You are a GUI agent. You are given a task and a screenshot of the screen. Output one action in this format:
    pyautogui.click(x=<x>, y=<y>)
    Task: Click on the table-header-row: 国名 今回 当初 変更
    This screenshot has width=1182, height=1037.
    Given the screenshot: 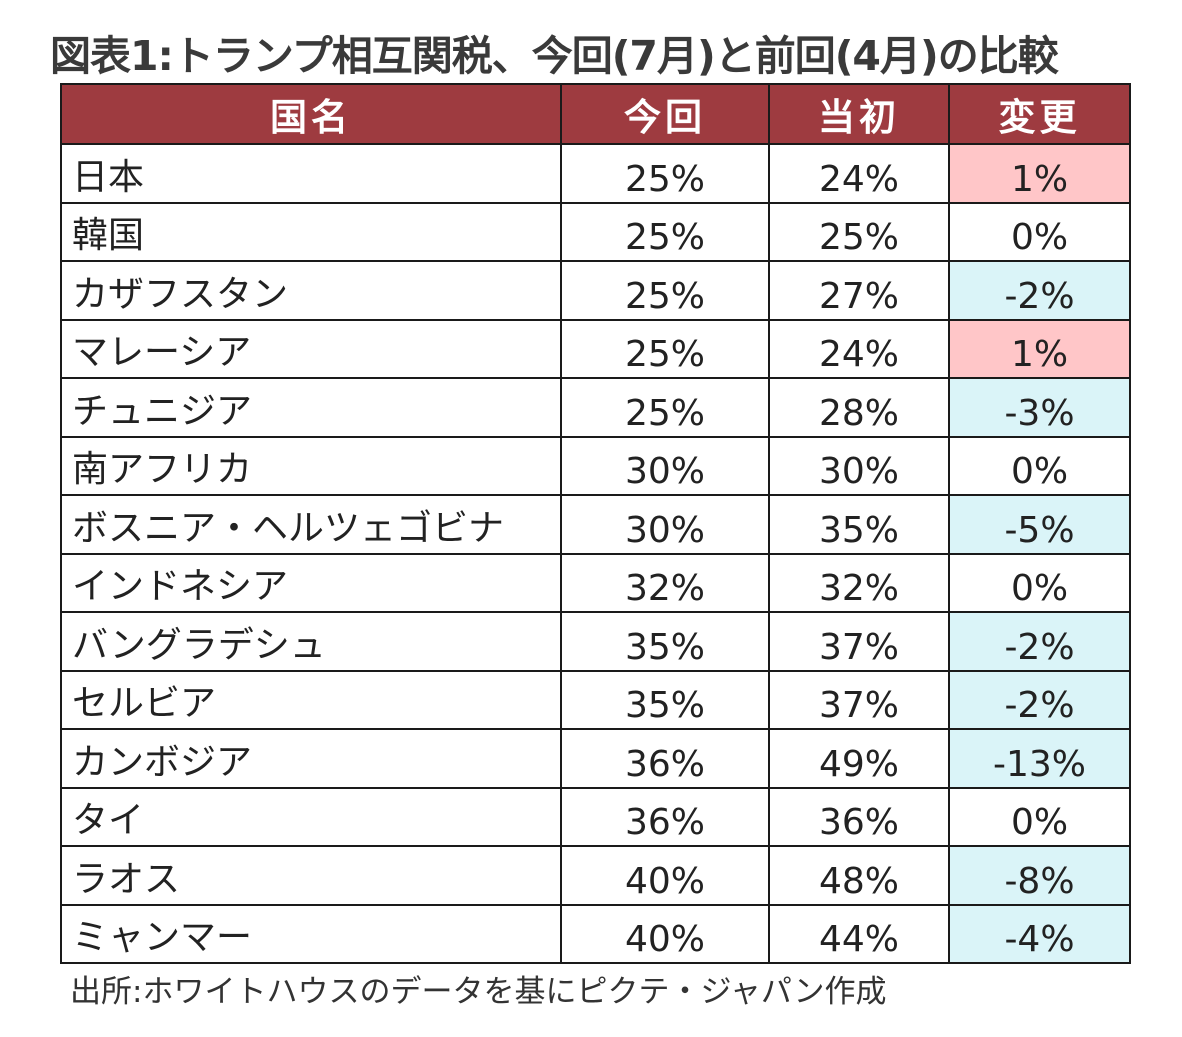 What is the action you would take?
    pyautogui.click(x=595, y=114)
    